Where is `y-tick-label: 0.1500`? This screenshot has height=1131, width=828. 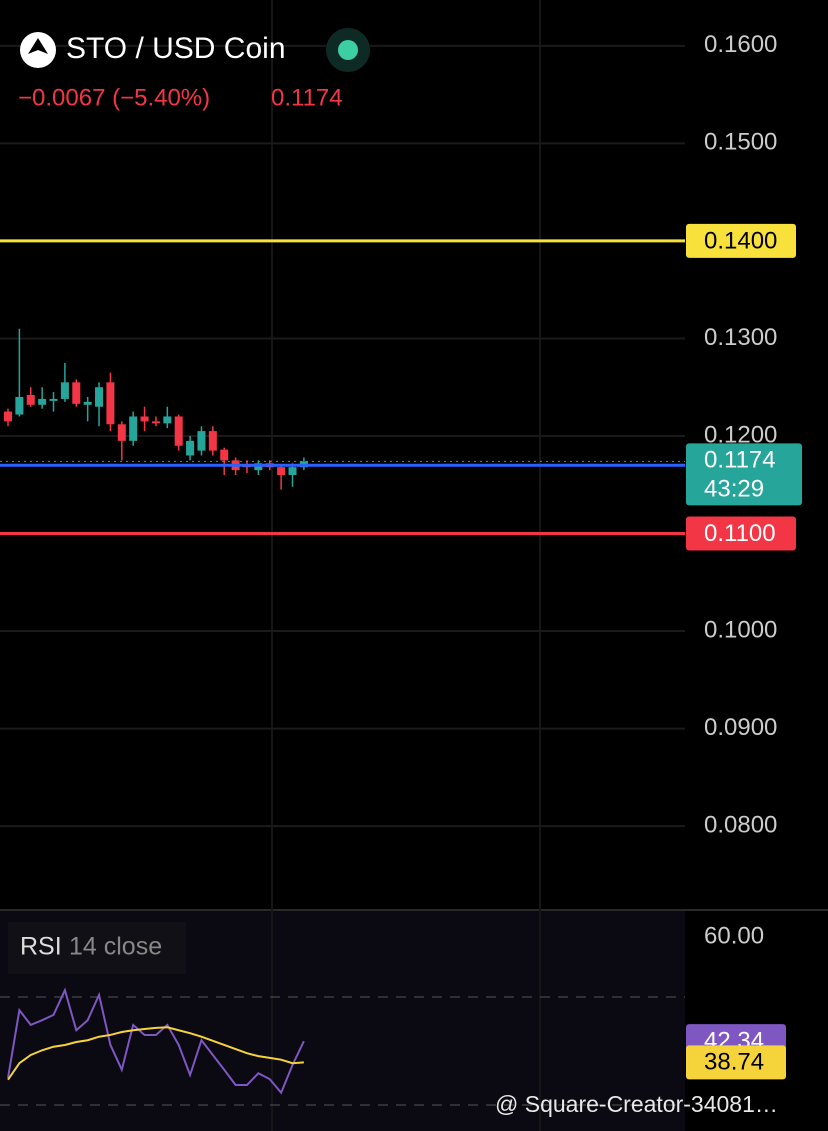
y-tick-label: 0.1500 is located at coordinates (740, 142).